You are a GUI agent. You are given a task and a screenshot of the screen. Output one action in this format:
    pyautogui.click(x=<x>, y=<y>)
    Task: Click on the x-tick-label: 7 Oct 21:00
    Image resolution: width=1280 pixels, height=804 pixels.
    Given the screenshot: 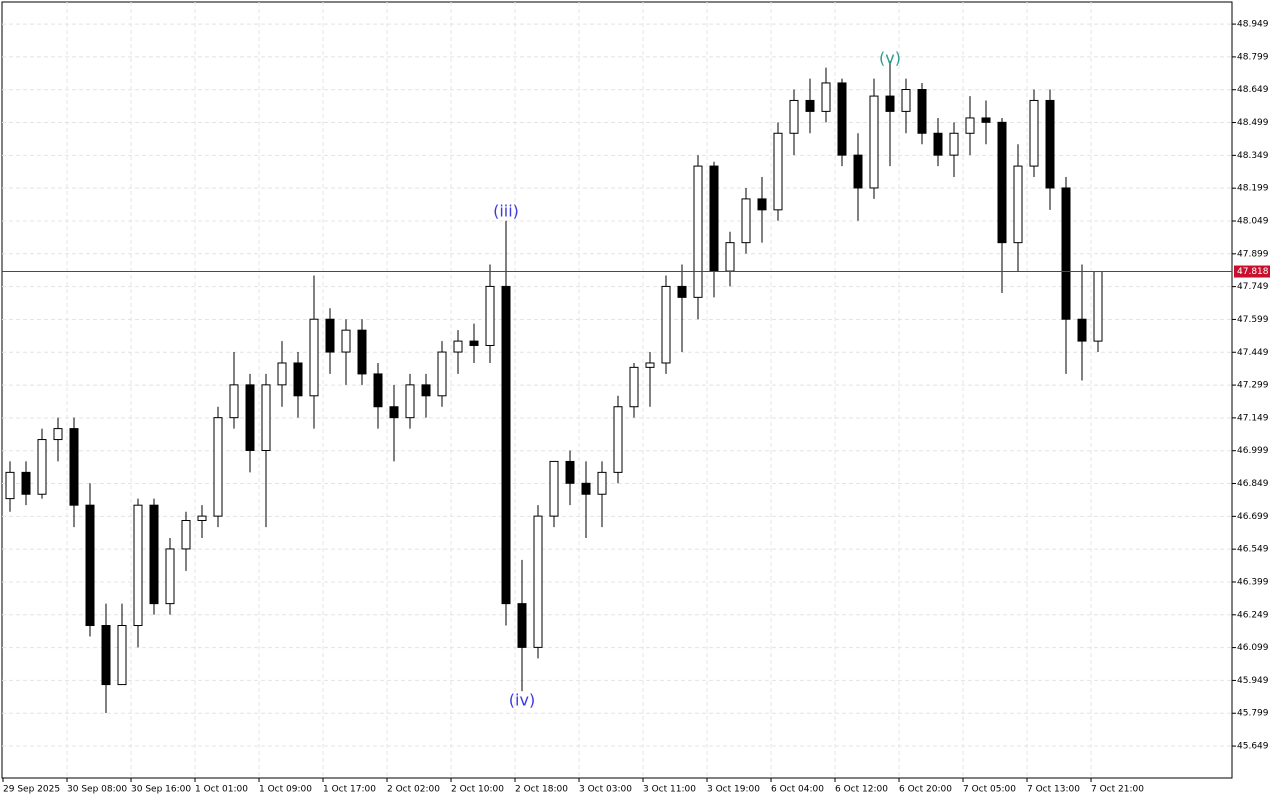 What is the action you would take?
    pyautogui.click(x=1117, y=790)
    